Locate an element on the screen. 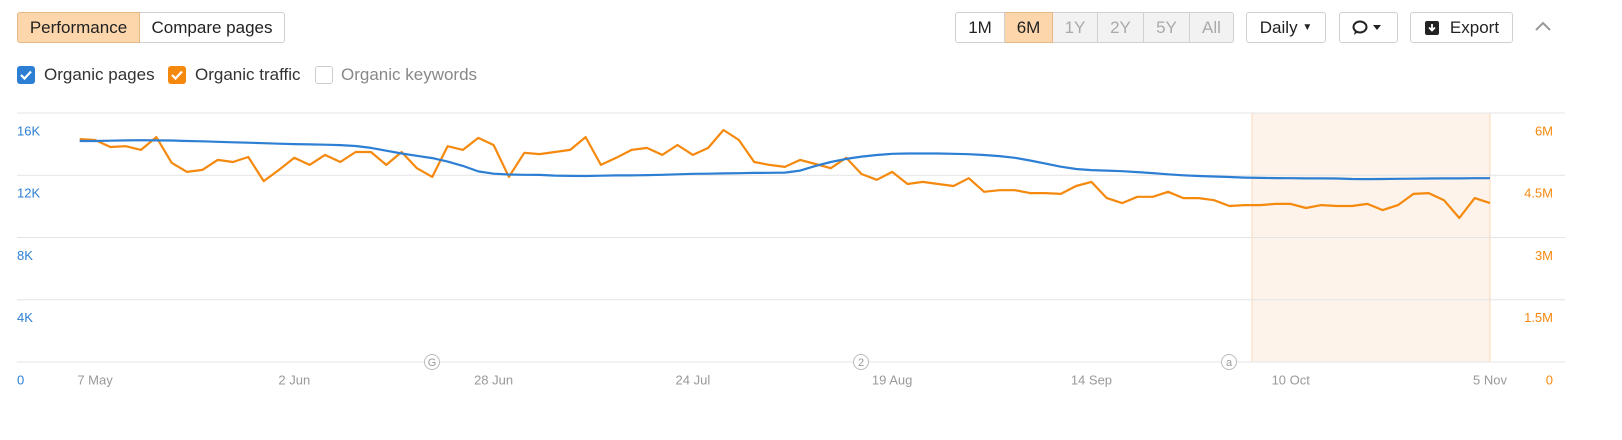 Image resolution: width=1622 pixels, height=440 pixels. y2-tick-label: 1.5M is located at coordinates (1538, 317).